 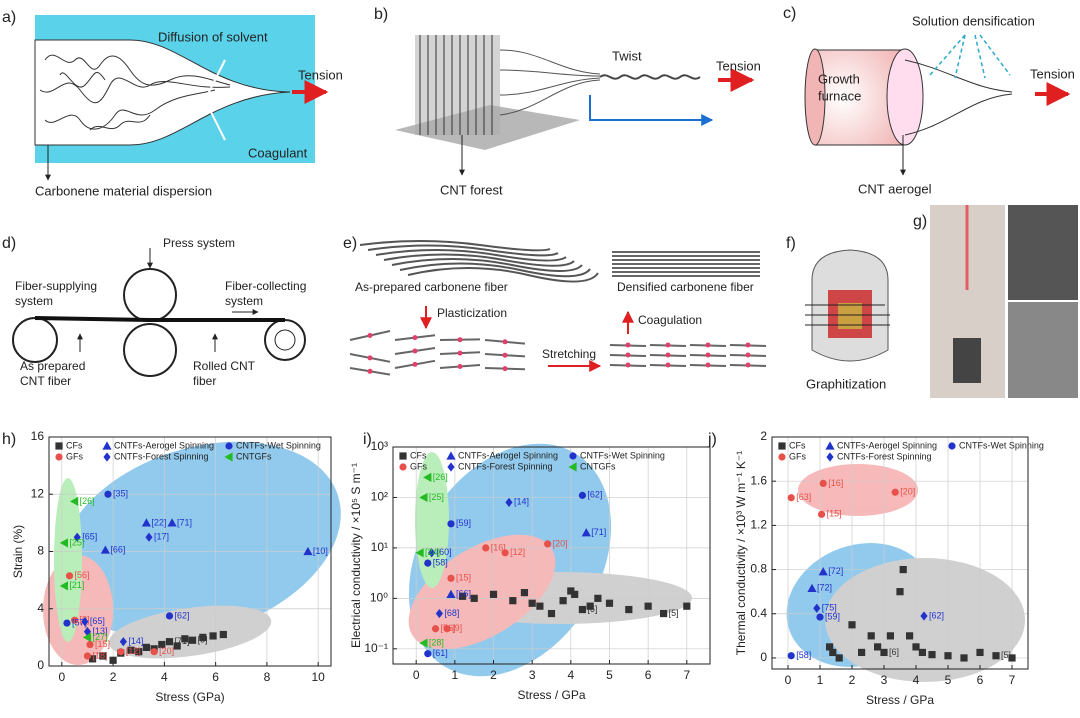 I want to click on spray, so click(x=970, y=56).